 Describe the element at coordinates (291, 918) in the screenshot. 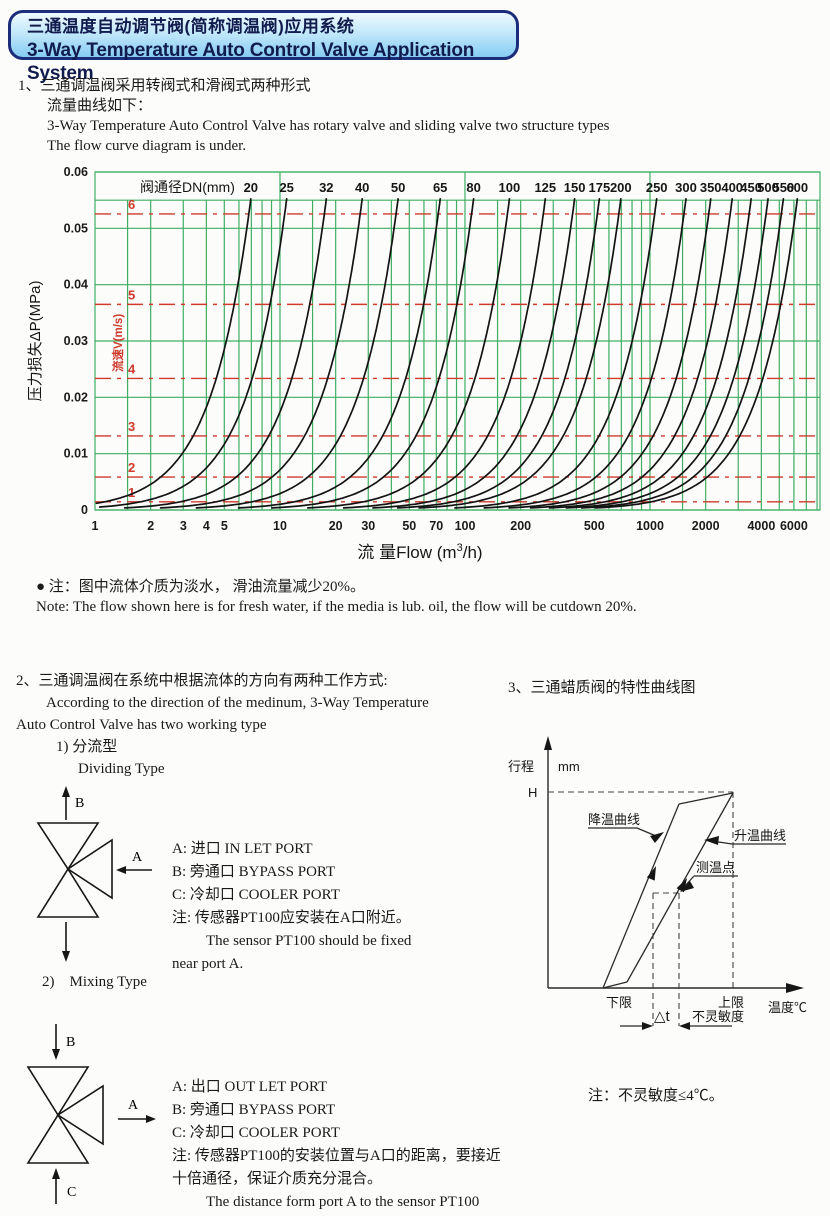

I see `dividing-line-note: 注: 传感器PT100应安装在A口附近。` at that location.